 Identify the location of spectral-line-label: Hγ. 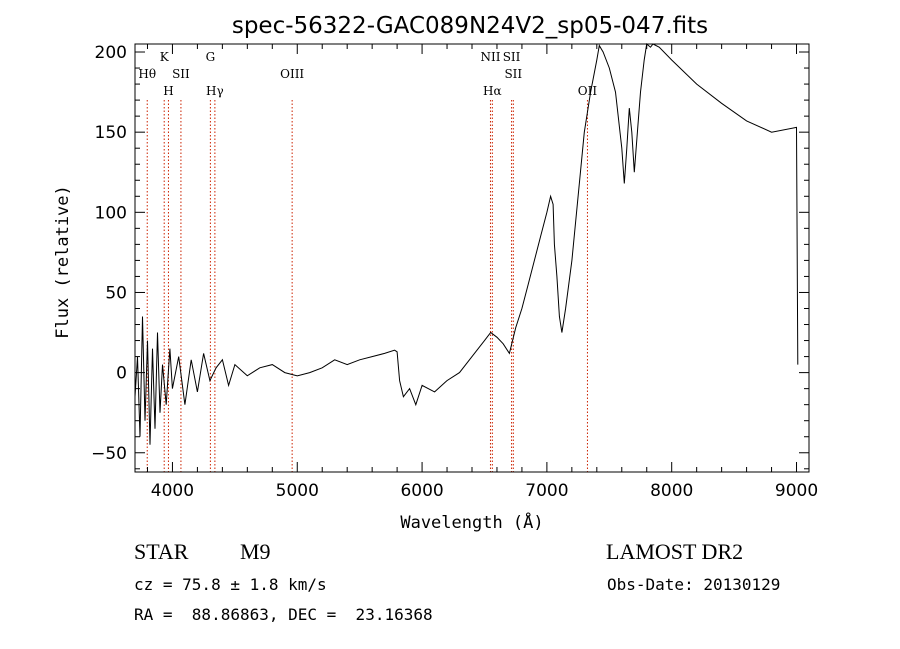
(215, 91).